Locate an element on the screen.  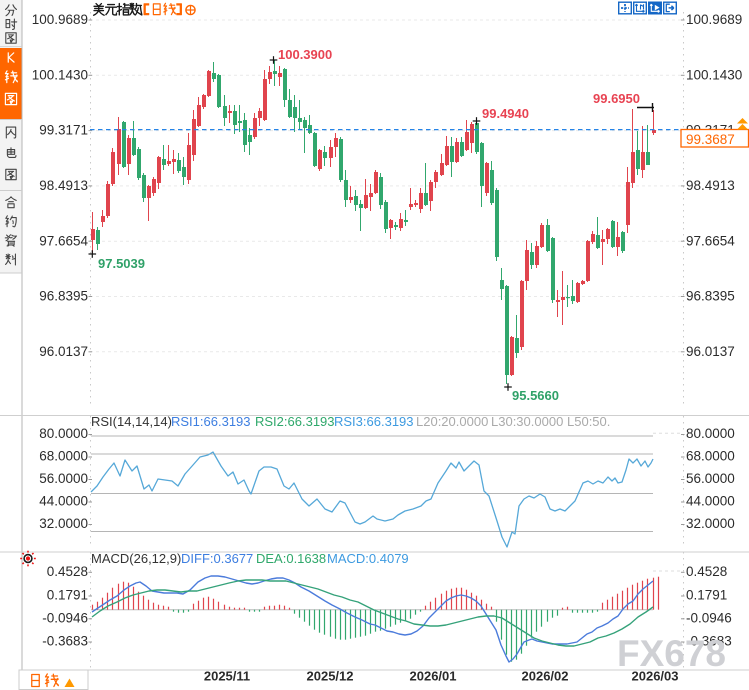
svg-text: 2025/11 is located at coordinates (227, 676).